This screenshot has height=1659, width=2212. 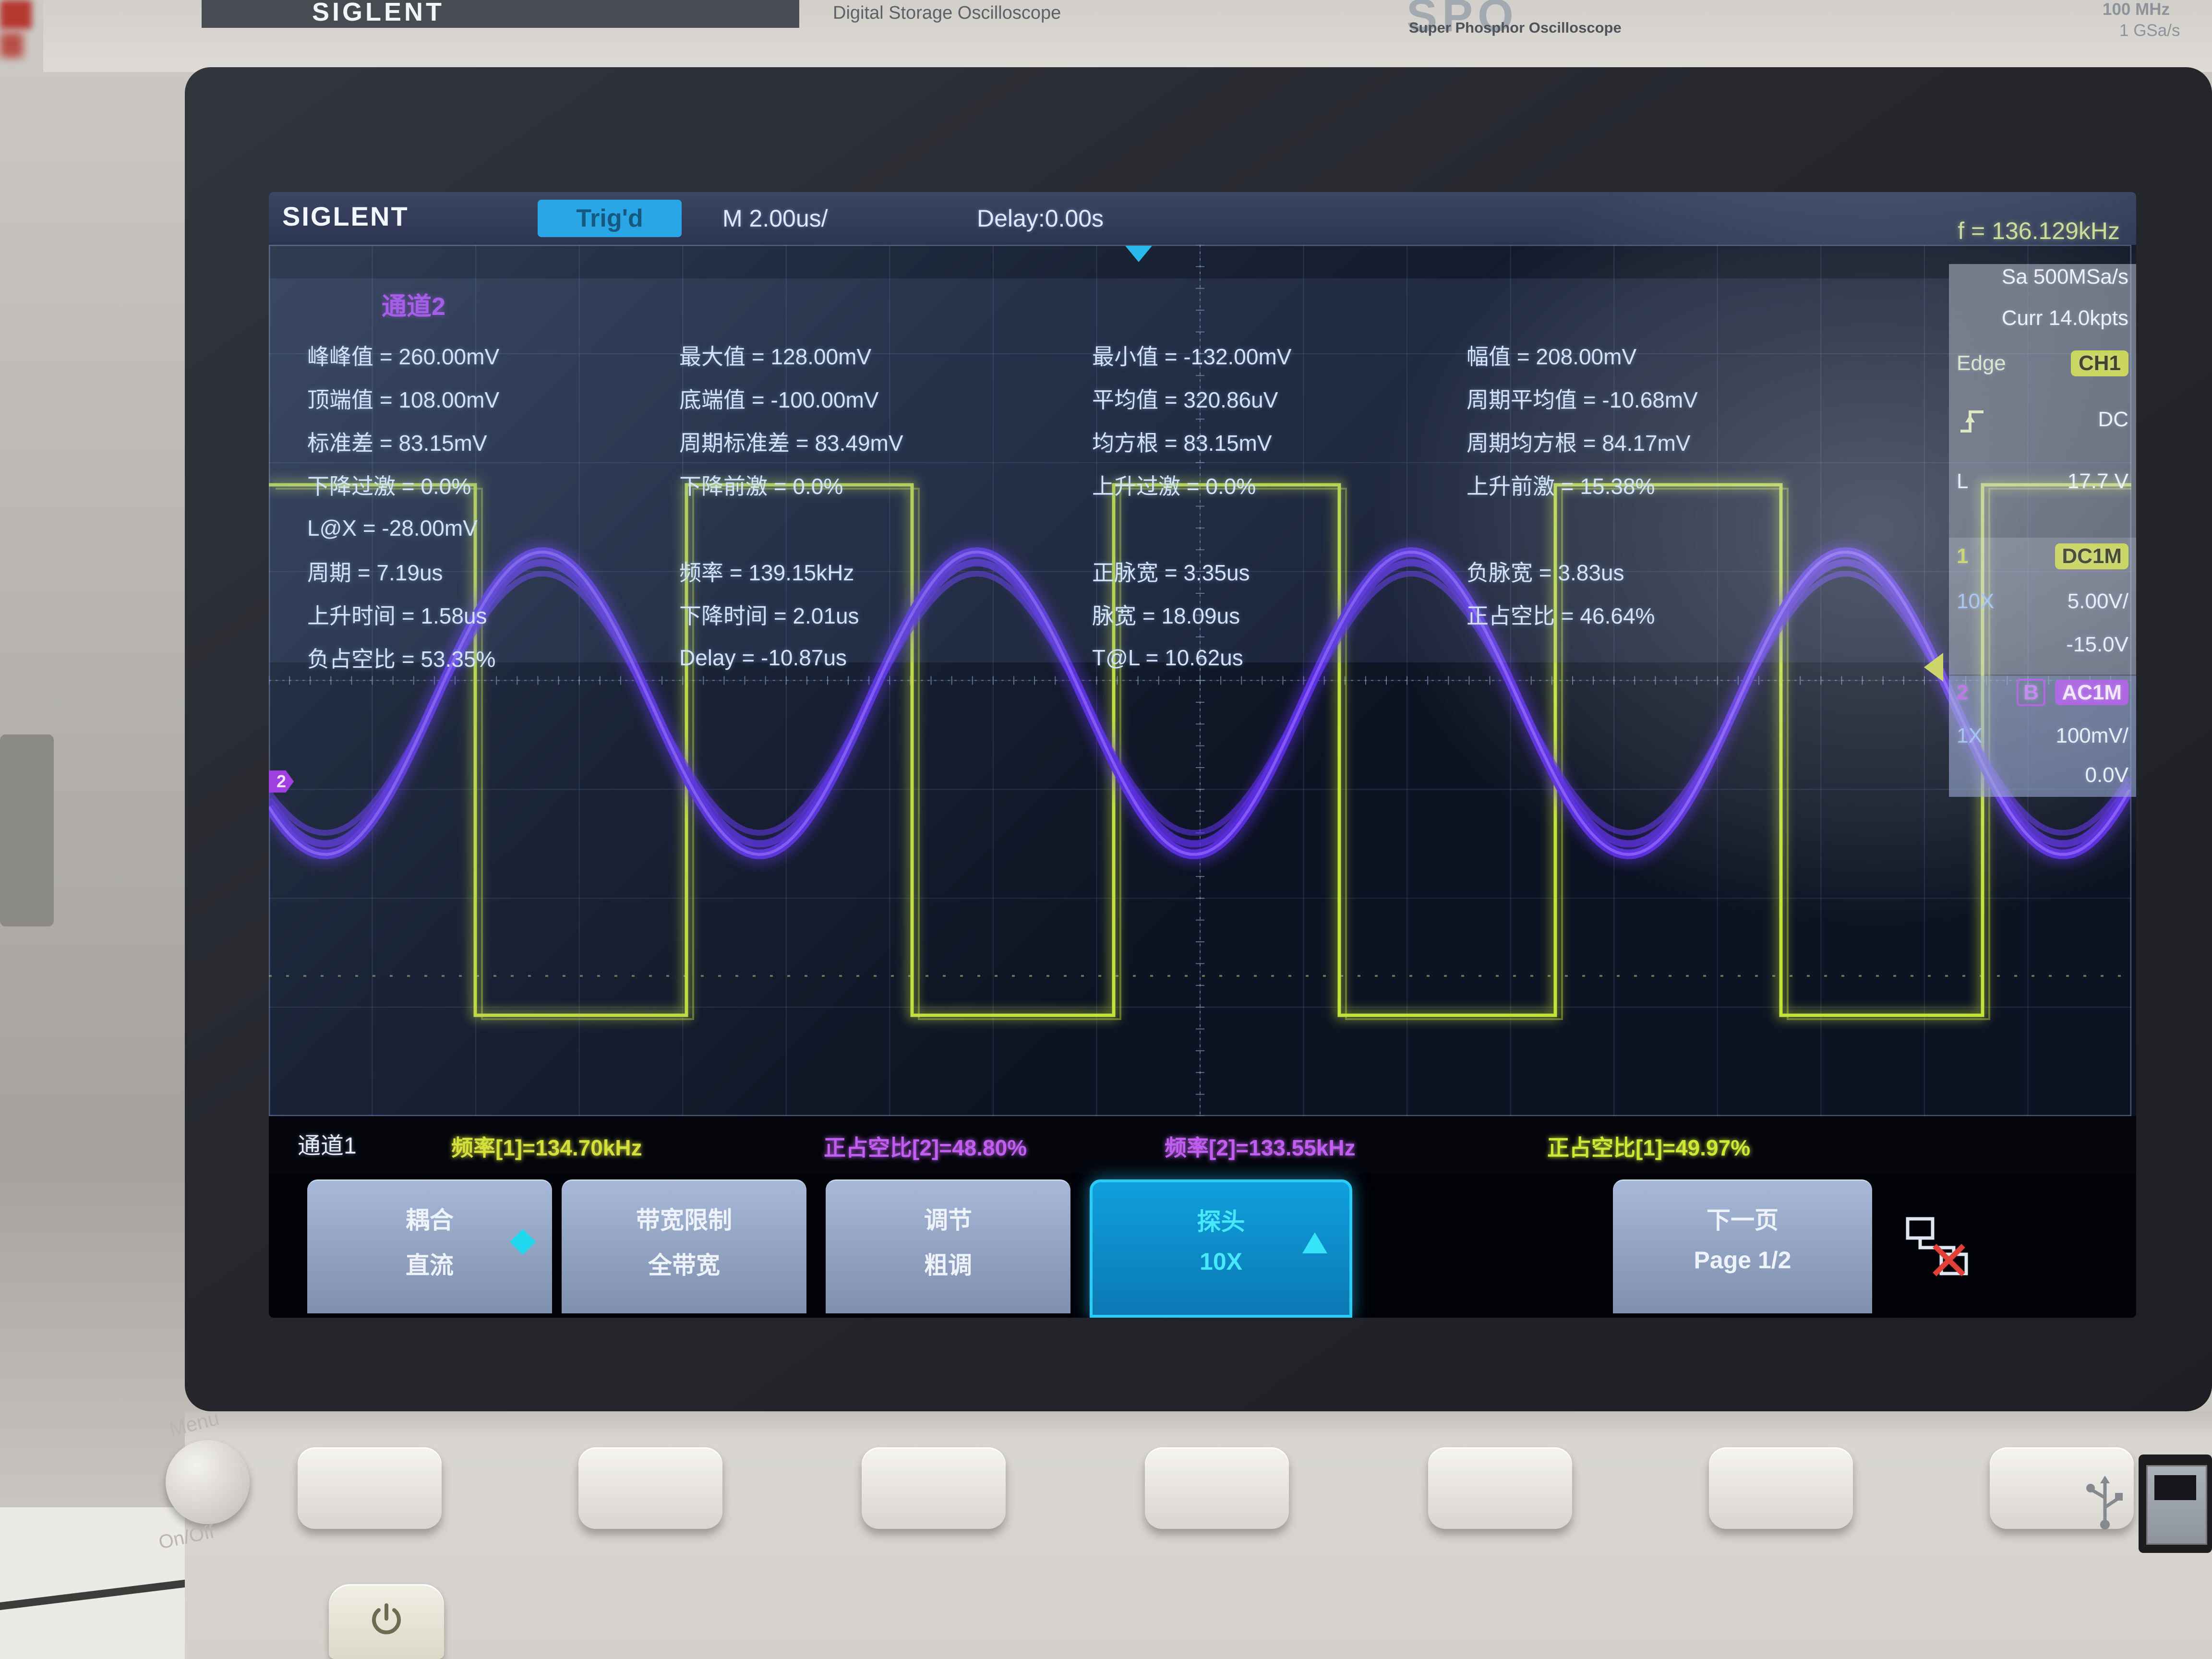 What do you see at coordinates (1561, 486) in the screenshot?
I see `measurement-cell: 上升前激 = 15.38%` at bounding box center [1561, 486].